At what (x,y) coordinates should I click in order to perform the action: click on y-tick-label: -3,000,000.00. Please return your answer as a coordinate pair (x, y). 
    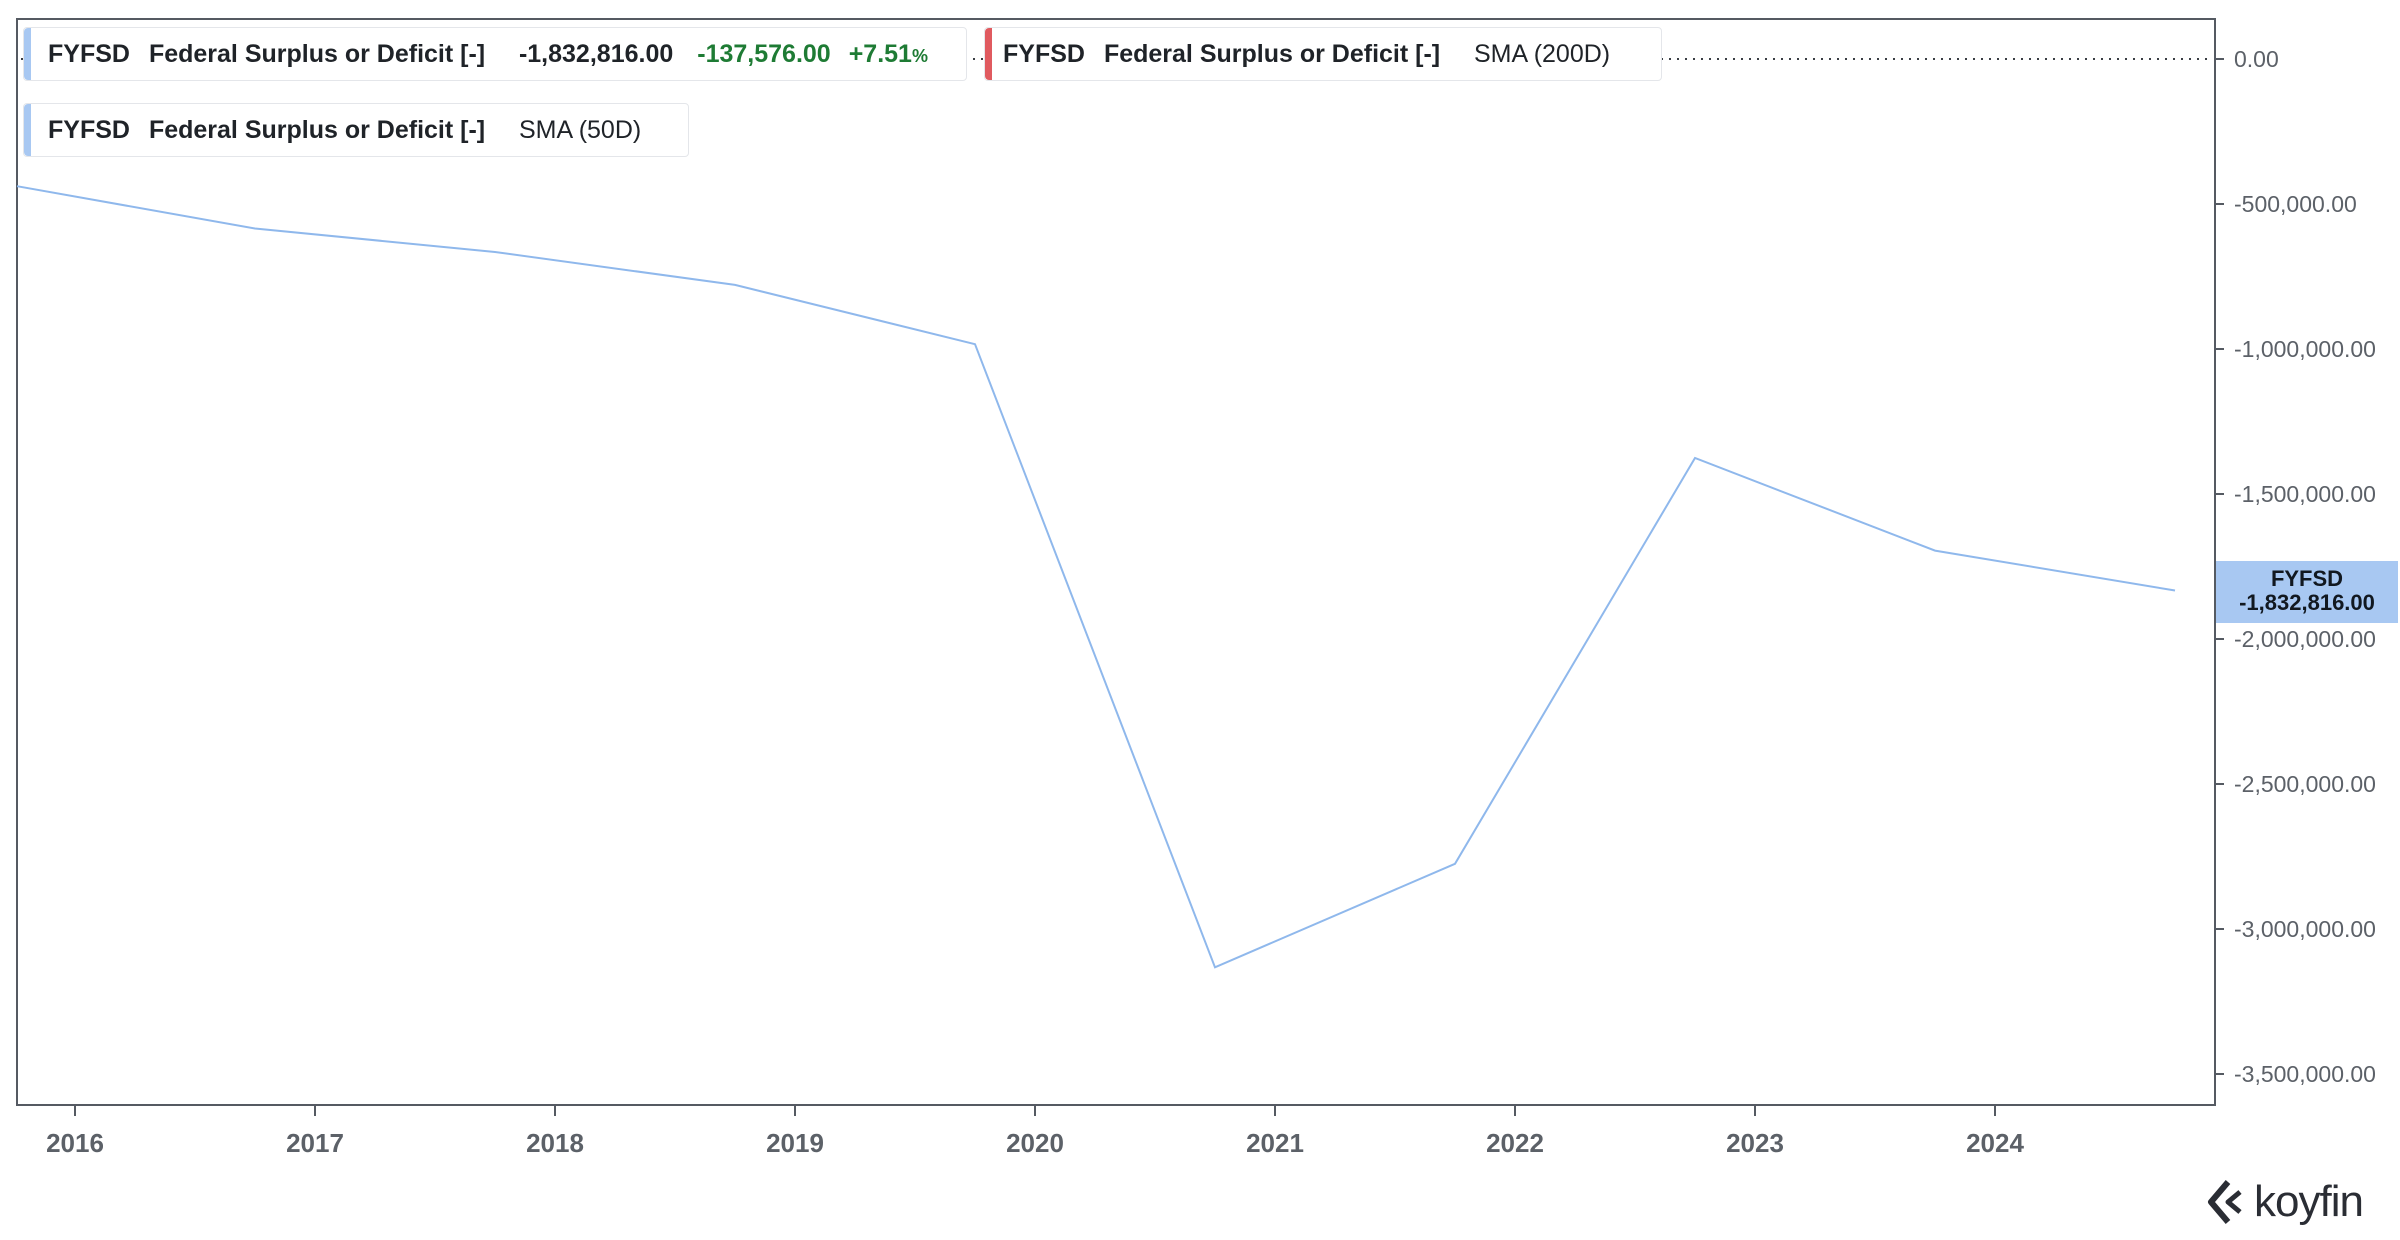
    Looking at the image, I should click on (2305, 929).